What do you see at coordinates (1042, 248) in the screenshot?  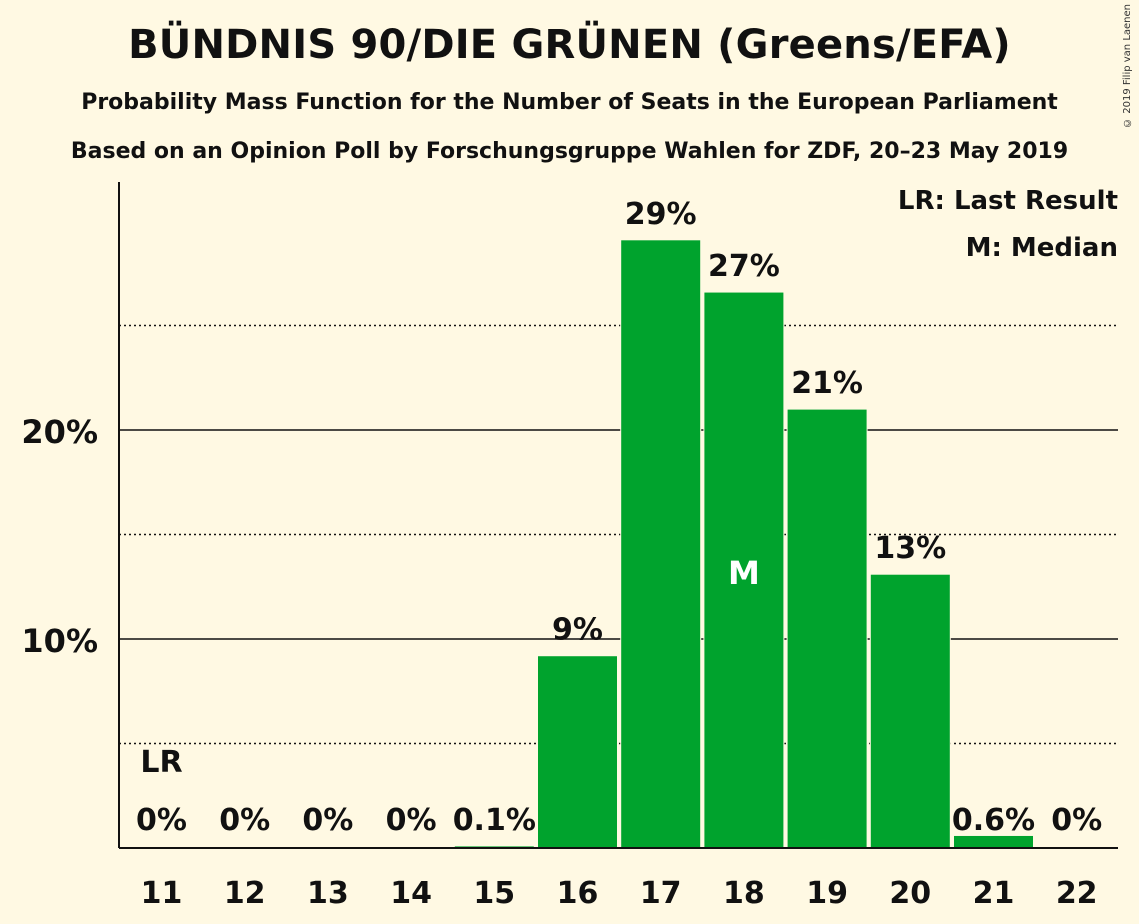 I see `legend-entry: M: Median` at bounding box center [1042, 248].